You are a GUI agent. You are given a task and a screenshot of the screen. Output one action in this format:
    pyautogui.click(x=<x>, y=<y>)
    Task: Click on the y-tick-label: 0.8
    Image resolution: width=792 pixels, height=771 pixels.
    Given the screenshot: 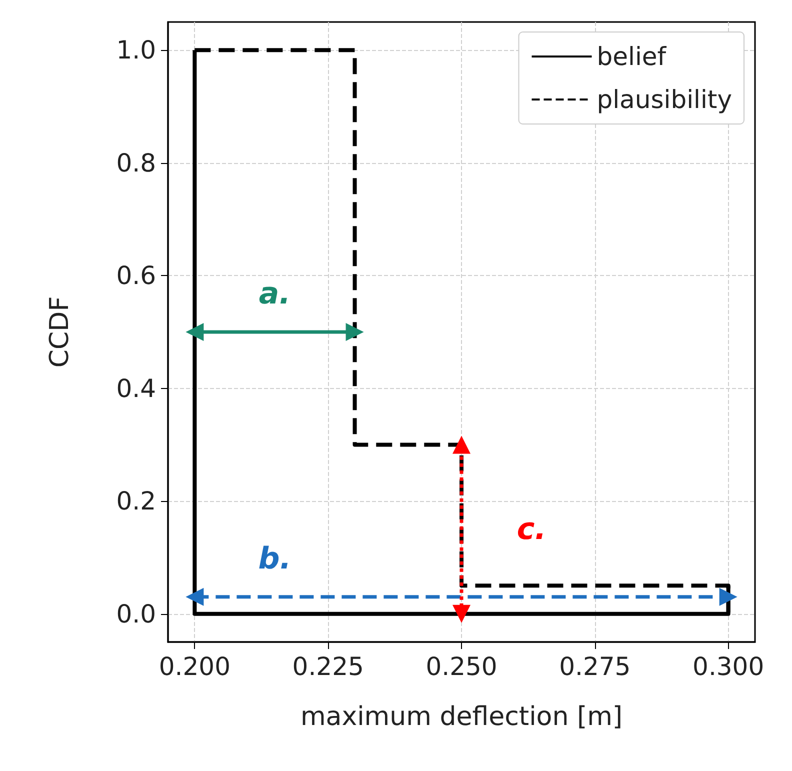 What is the action you would take?
    pyautogui.click(x=136, y=163)
    